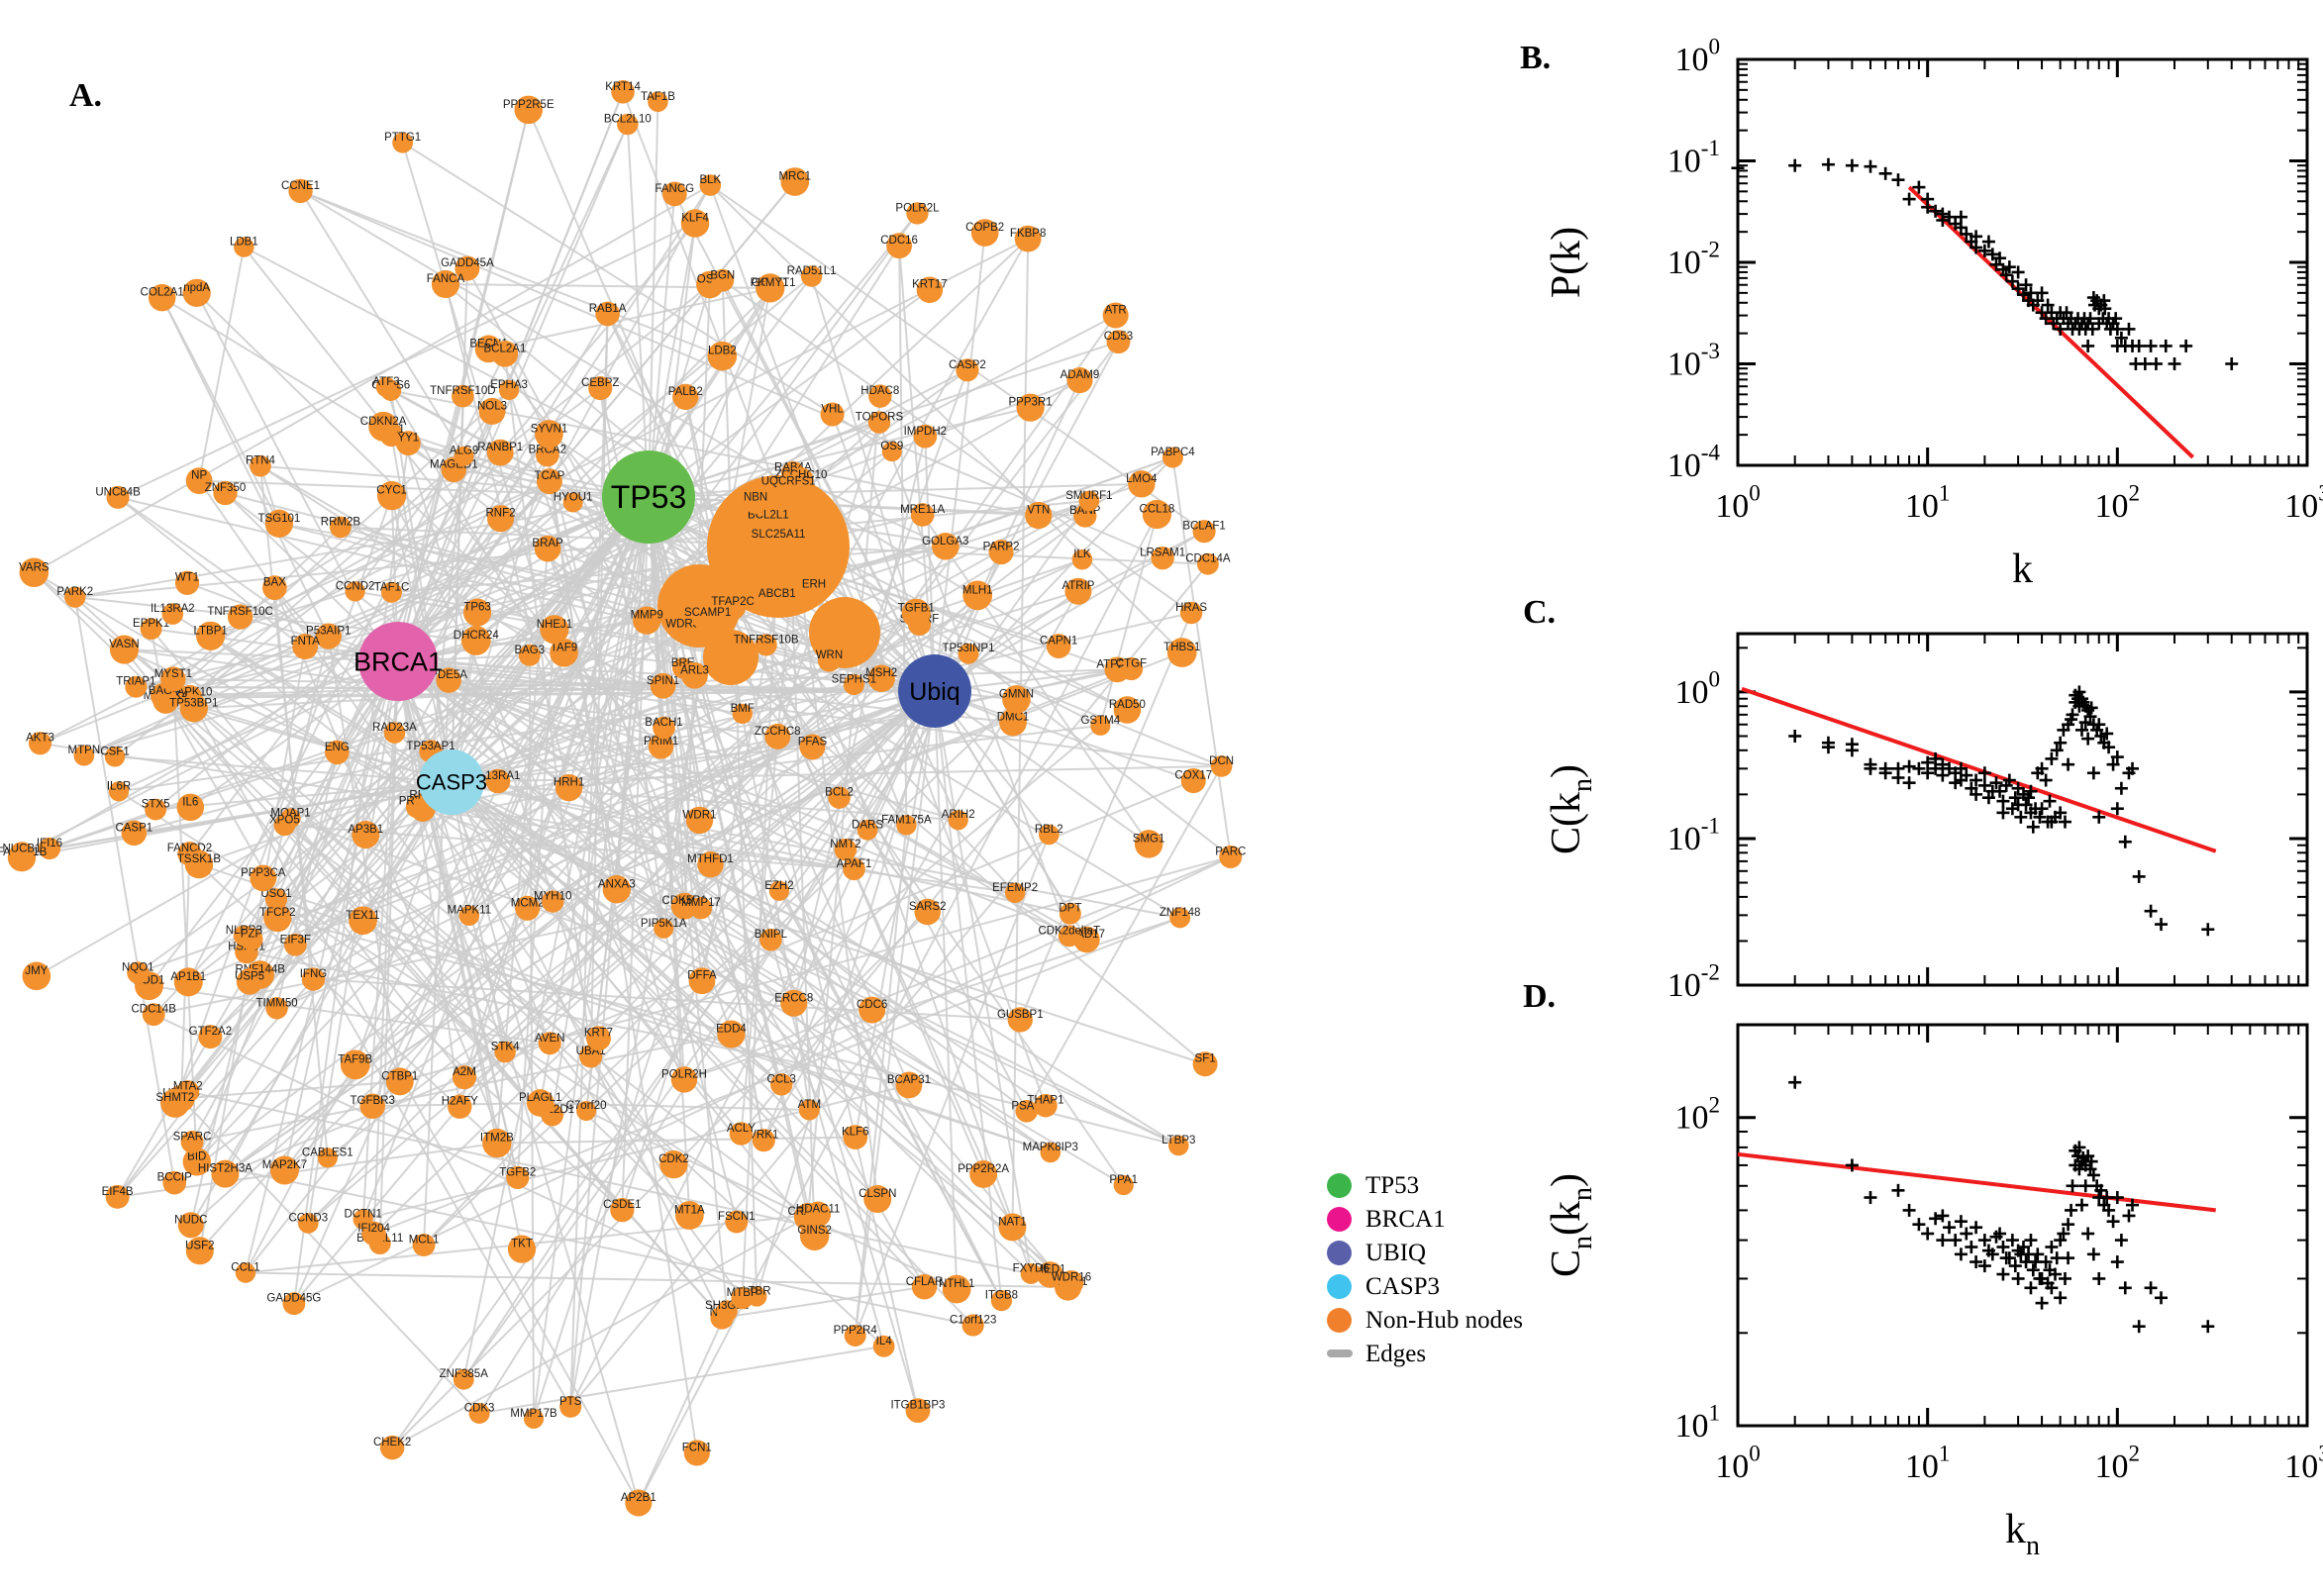 The image size is (2323, 1596). I want to click on panel-c-label: C., so click(1540, 612).